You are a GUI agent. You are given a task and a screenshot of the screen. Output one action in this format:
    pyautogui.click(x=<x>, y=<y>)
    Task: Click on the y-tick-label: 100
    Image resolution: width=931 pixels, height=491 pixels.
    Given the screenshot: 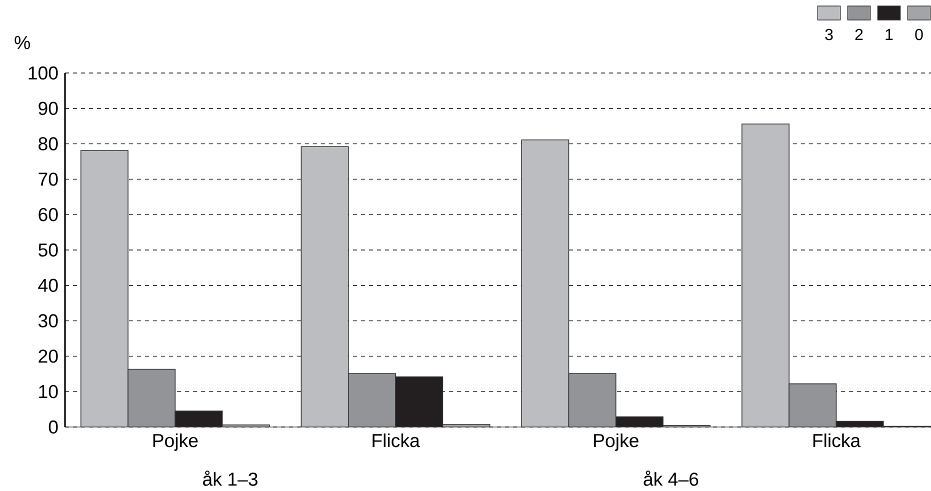 What is the action you would take?
    pyautogui.click(x=43, y=73)
    